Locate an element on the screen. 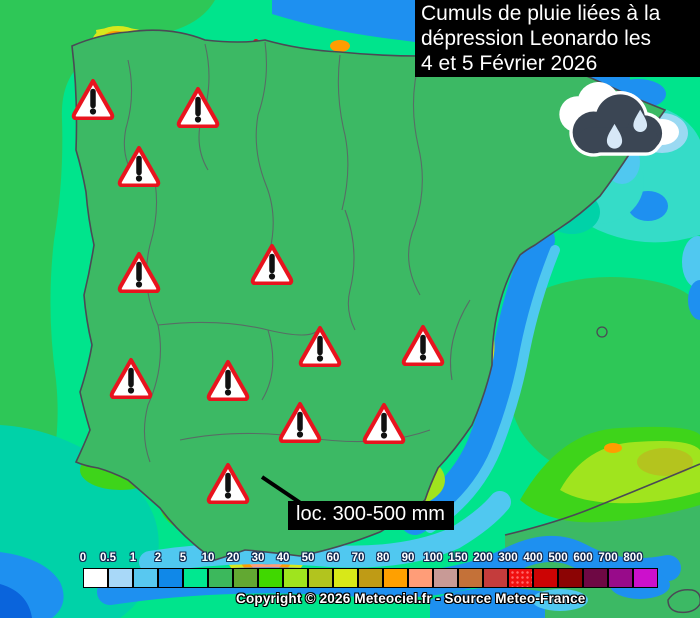 This screenshot has width=700, height=618. title-line-1: Cumuls de pluie liées à la is located at coordinates (541, 13).